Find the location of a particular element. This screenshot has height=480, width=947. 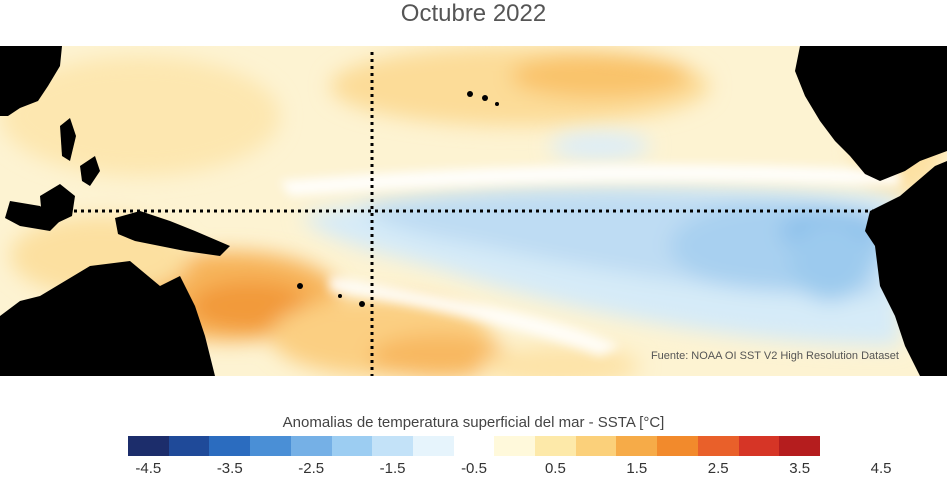

asia-land is located at coordinates (31, 81).